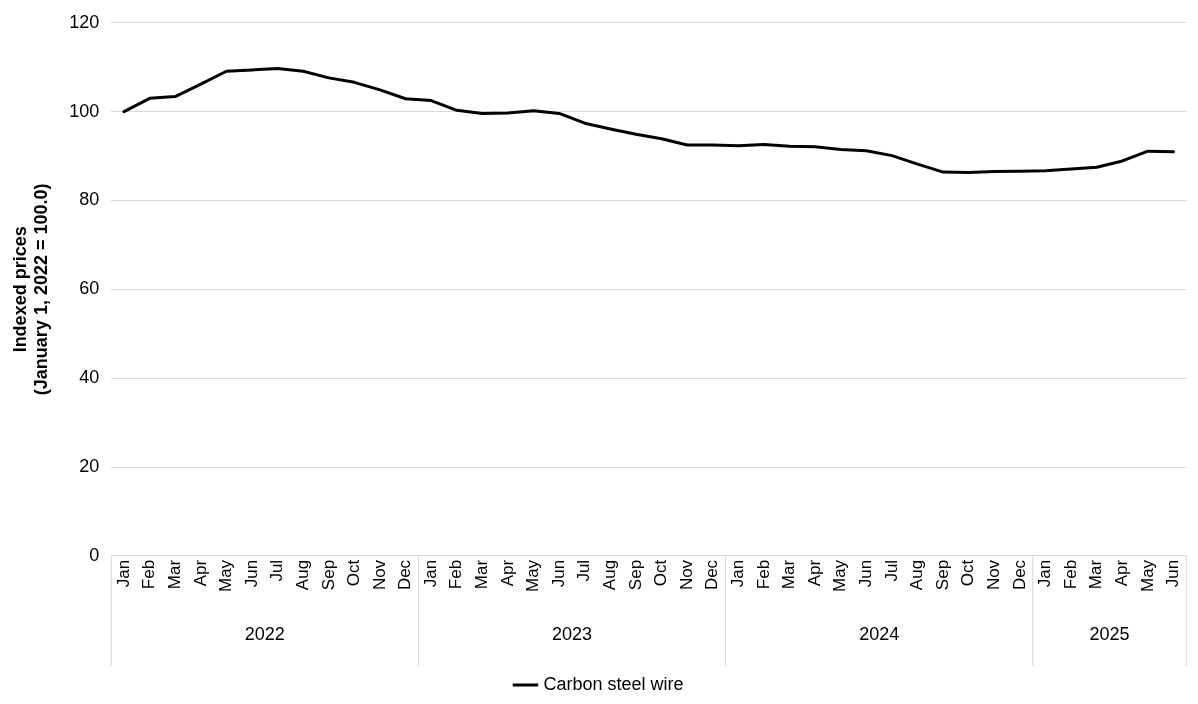  I want to click on legend-label: Carbon steel wire, so click(613, 683).